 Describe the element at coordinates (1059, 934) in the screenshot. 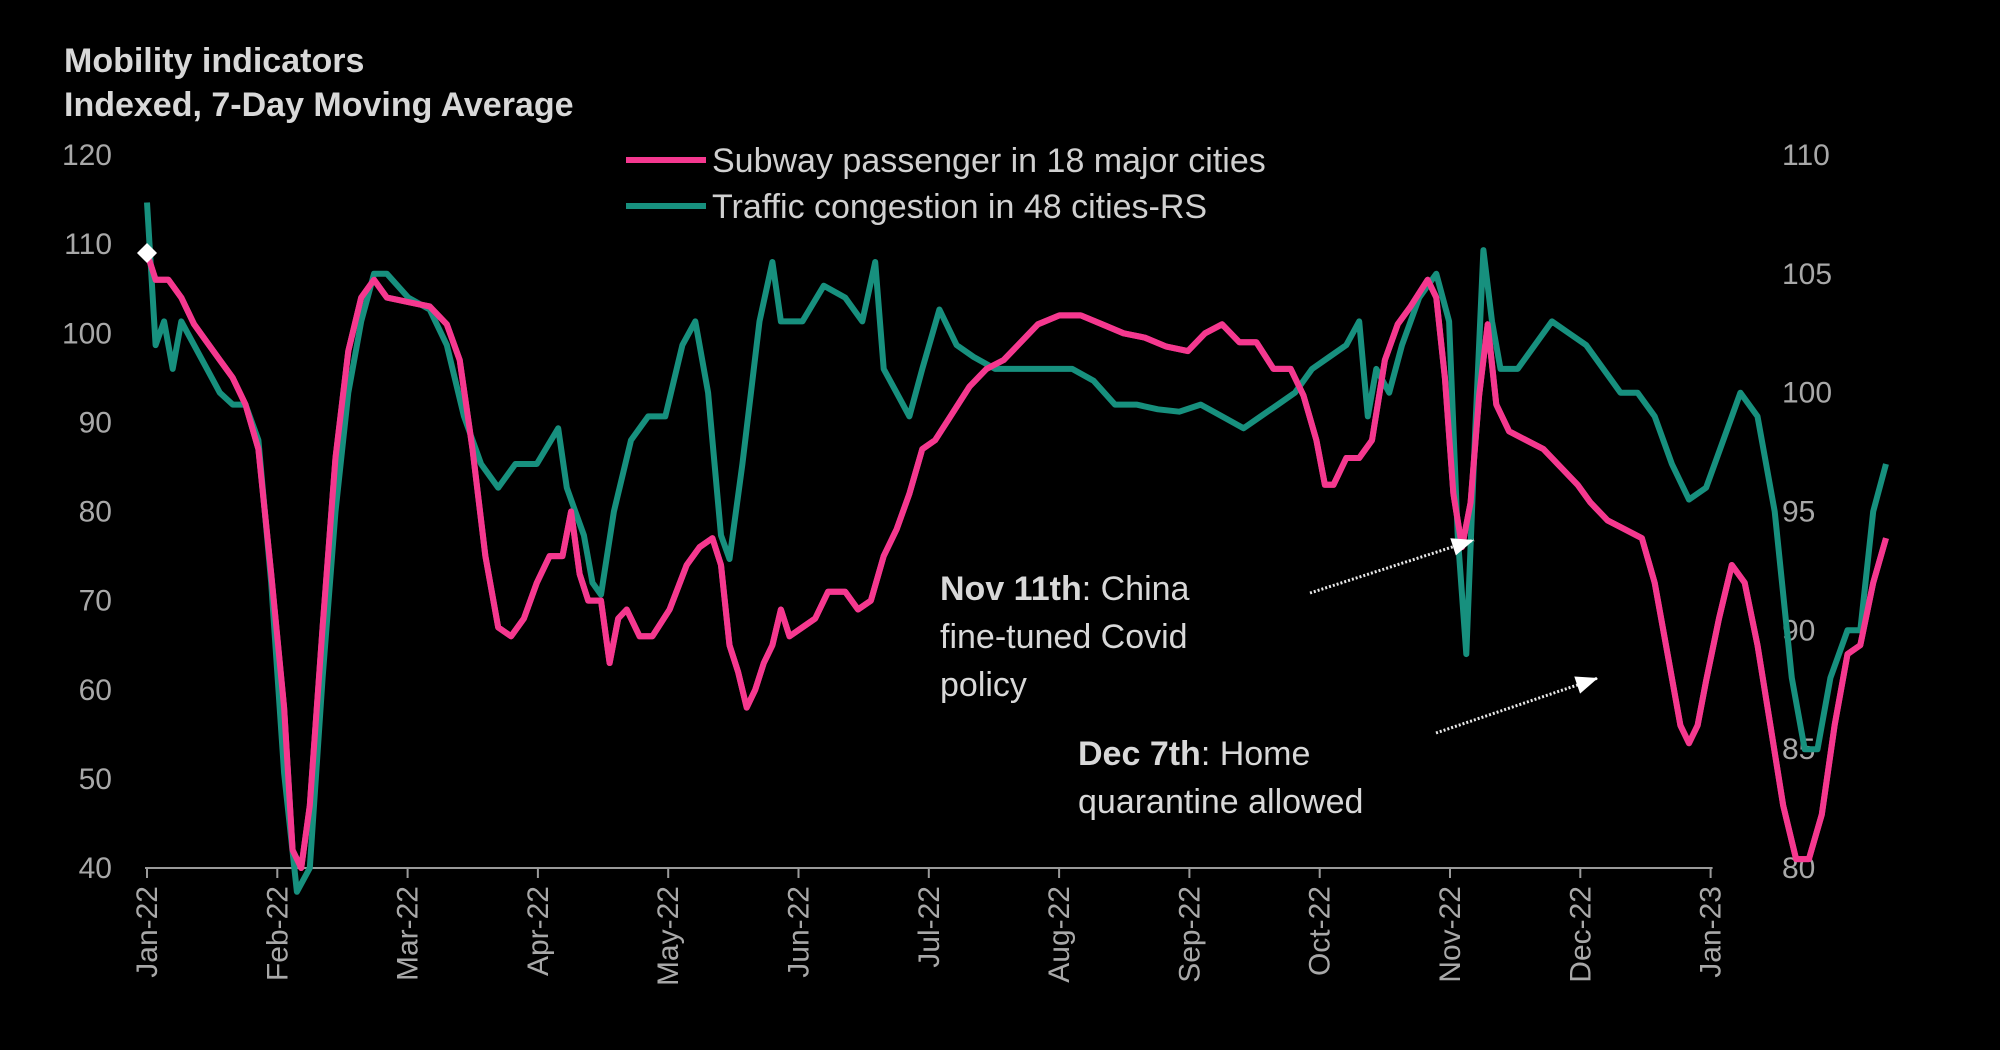

I see `x-tick-label: Aug-22` at that location.